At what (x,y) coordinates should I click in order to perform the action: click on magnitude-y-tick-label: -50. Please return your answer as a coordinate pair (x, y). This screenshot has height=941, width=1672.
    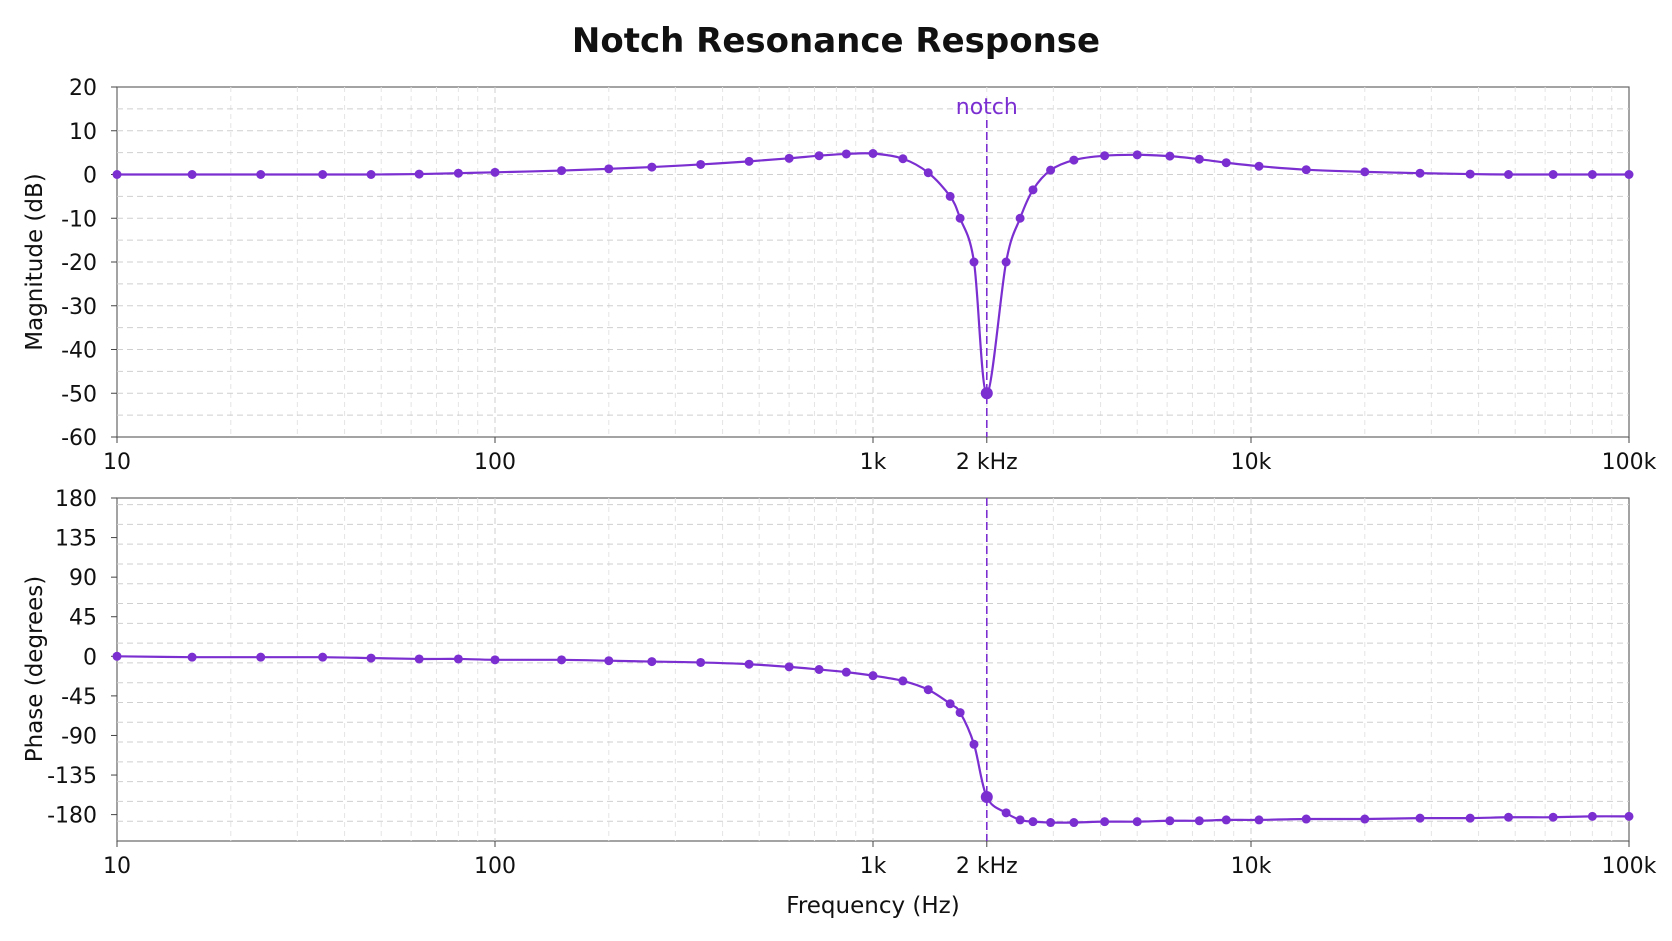
    Looking at the image, I should click on (79, 394).